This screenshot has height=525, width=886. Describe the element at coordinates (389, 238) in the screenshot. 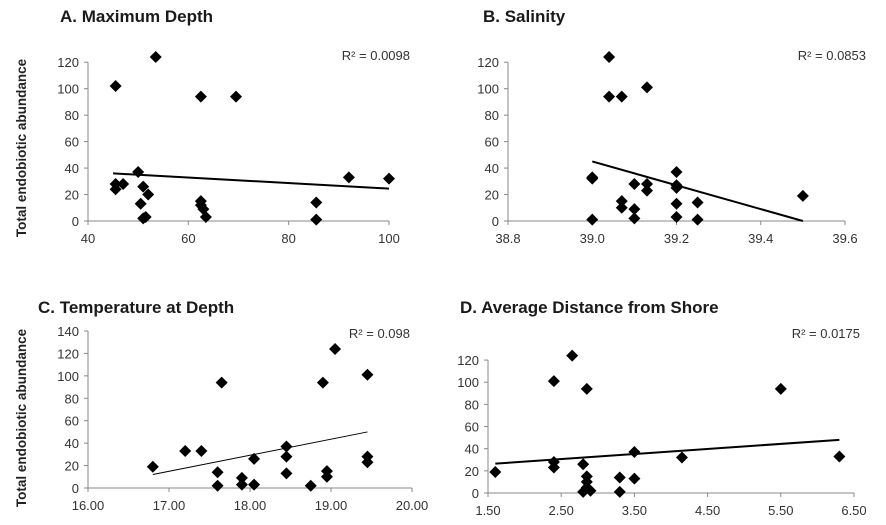

I see `x-tick-label: 100` at that location.